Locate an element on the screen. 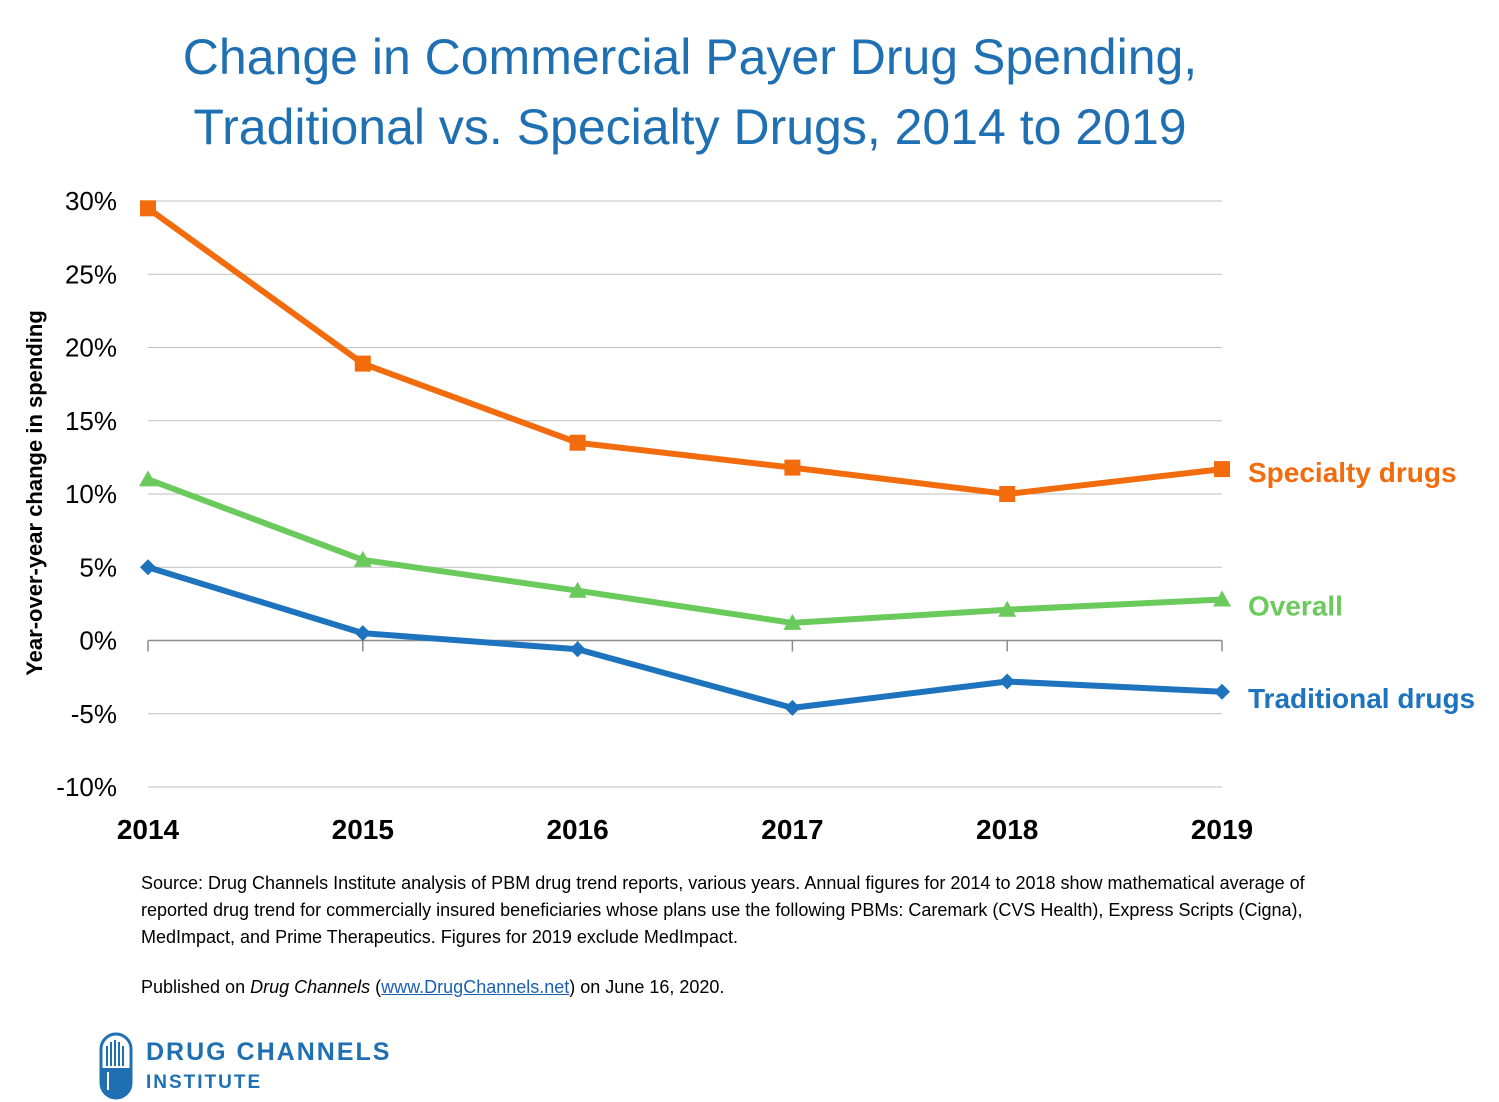 The height and width of the screenshot is (1102, 1499). x-tick-label: 2017 is located at coordinates (792, 829).